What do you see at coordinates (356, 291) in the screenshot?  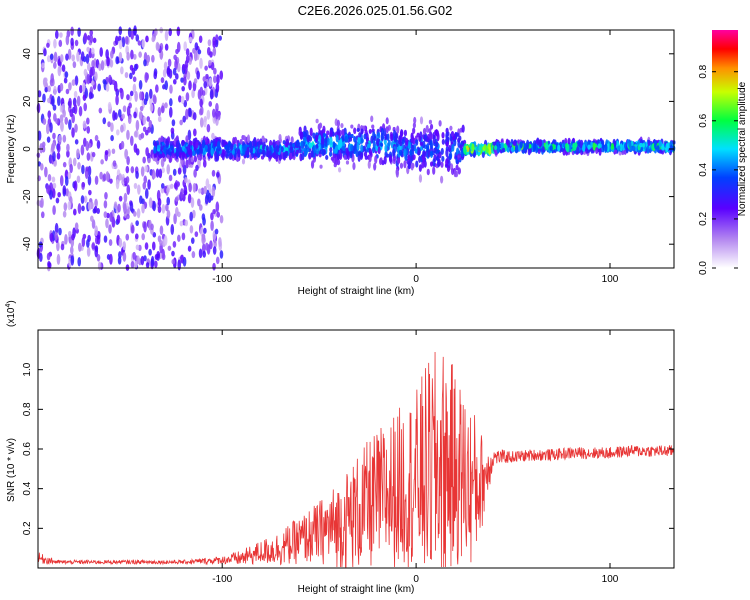 I see `spectrogram-x-label: Height of straight line (km)` at bounding box center [356, 291].